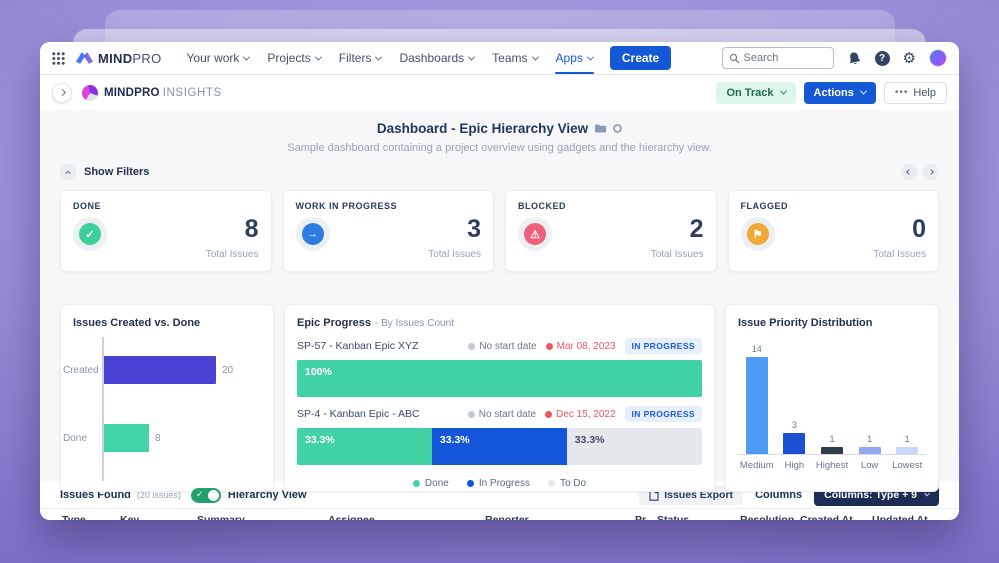  I want to click on priority-value-label: 1, so click(832, 439).